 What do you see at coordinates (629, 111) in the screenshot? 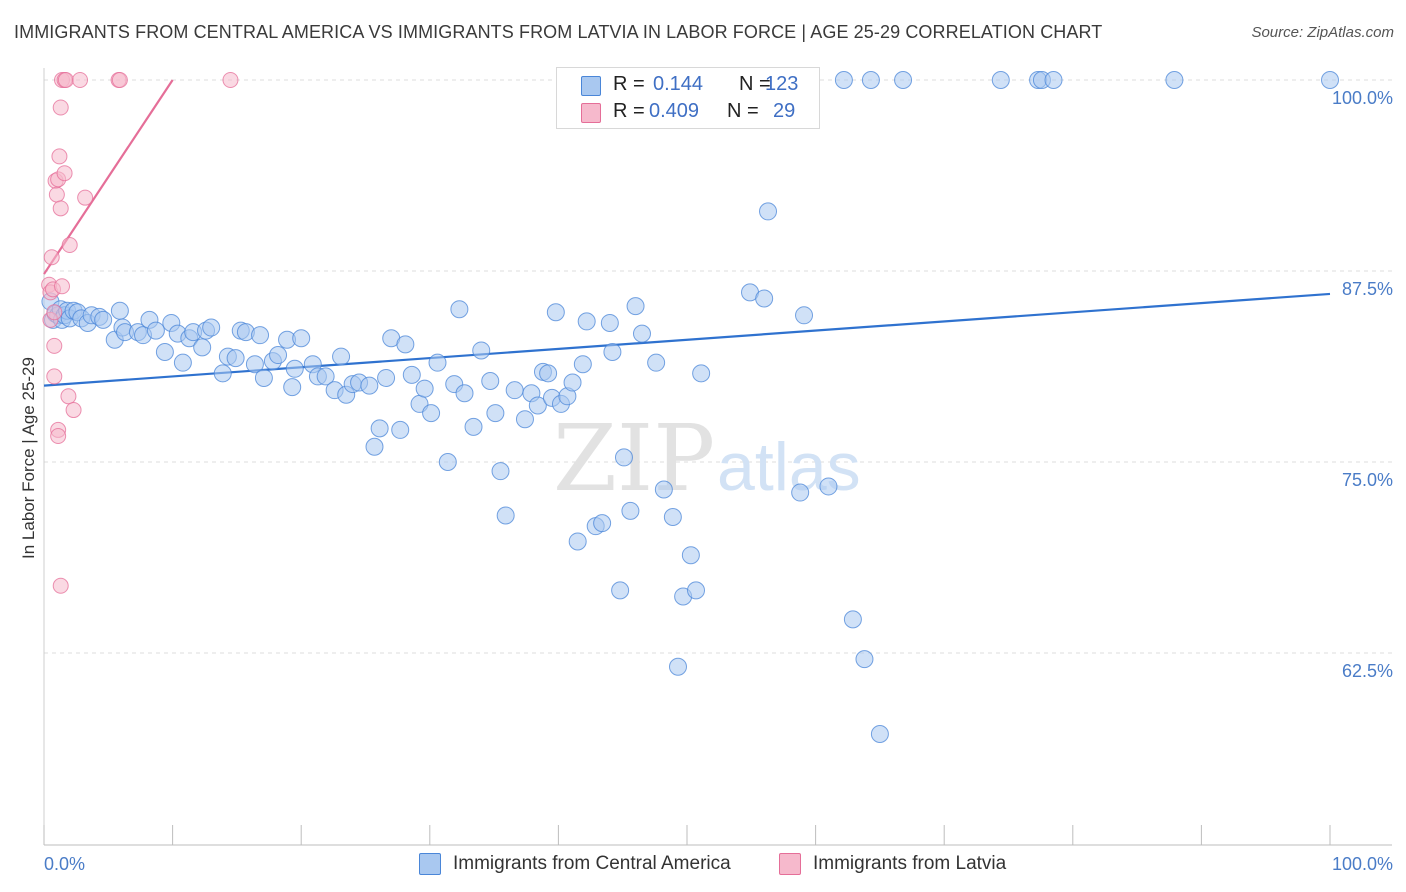
I see `r-label: R =` at bounding box center [629, 111].